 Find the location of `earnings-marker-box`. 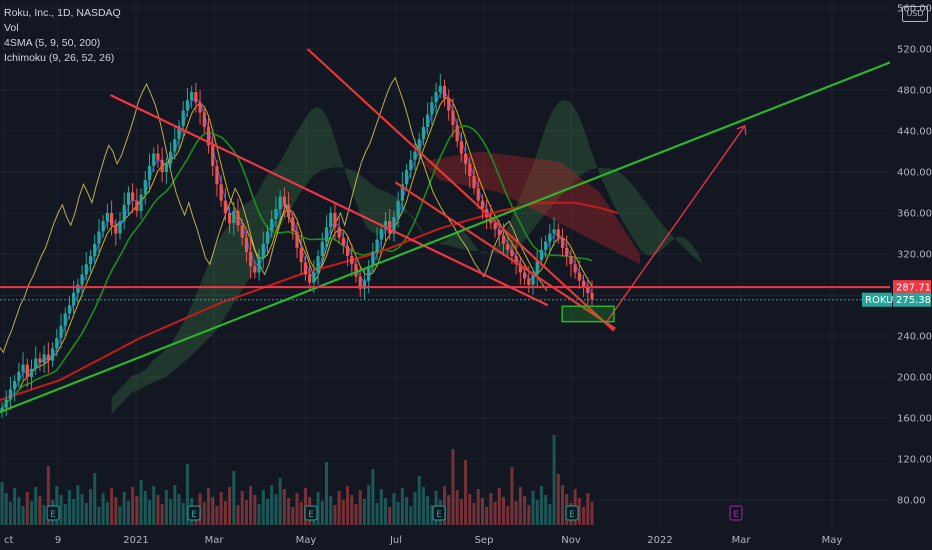

earnings-marker-box is located at coordinates (736, 513).